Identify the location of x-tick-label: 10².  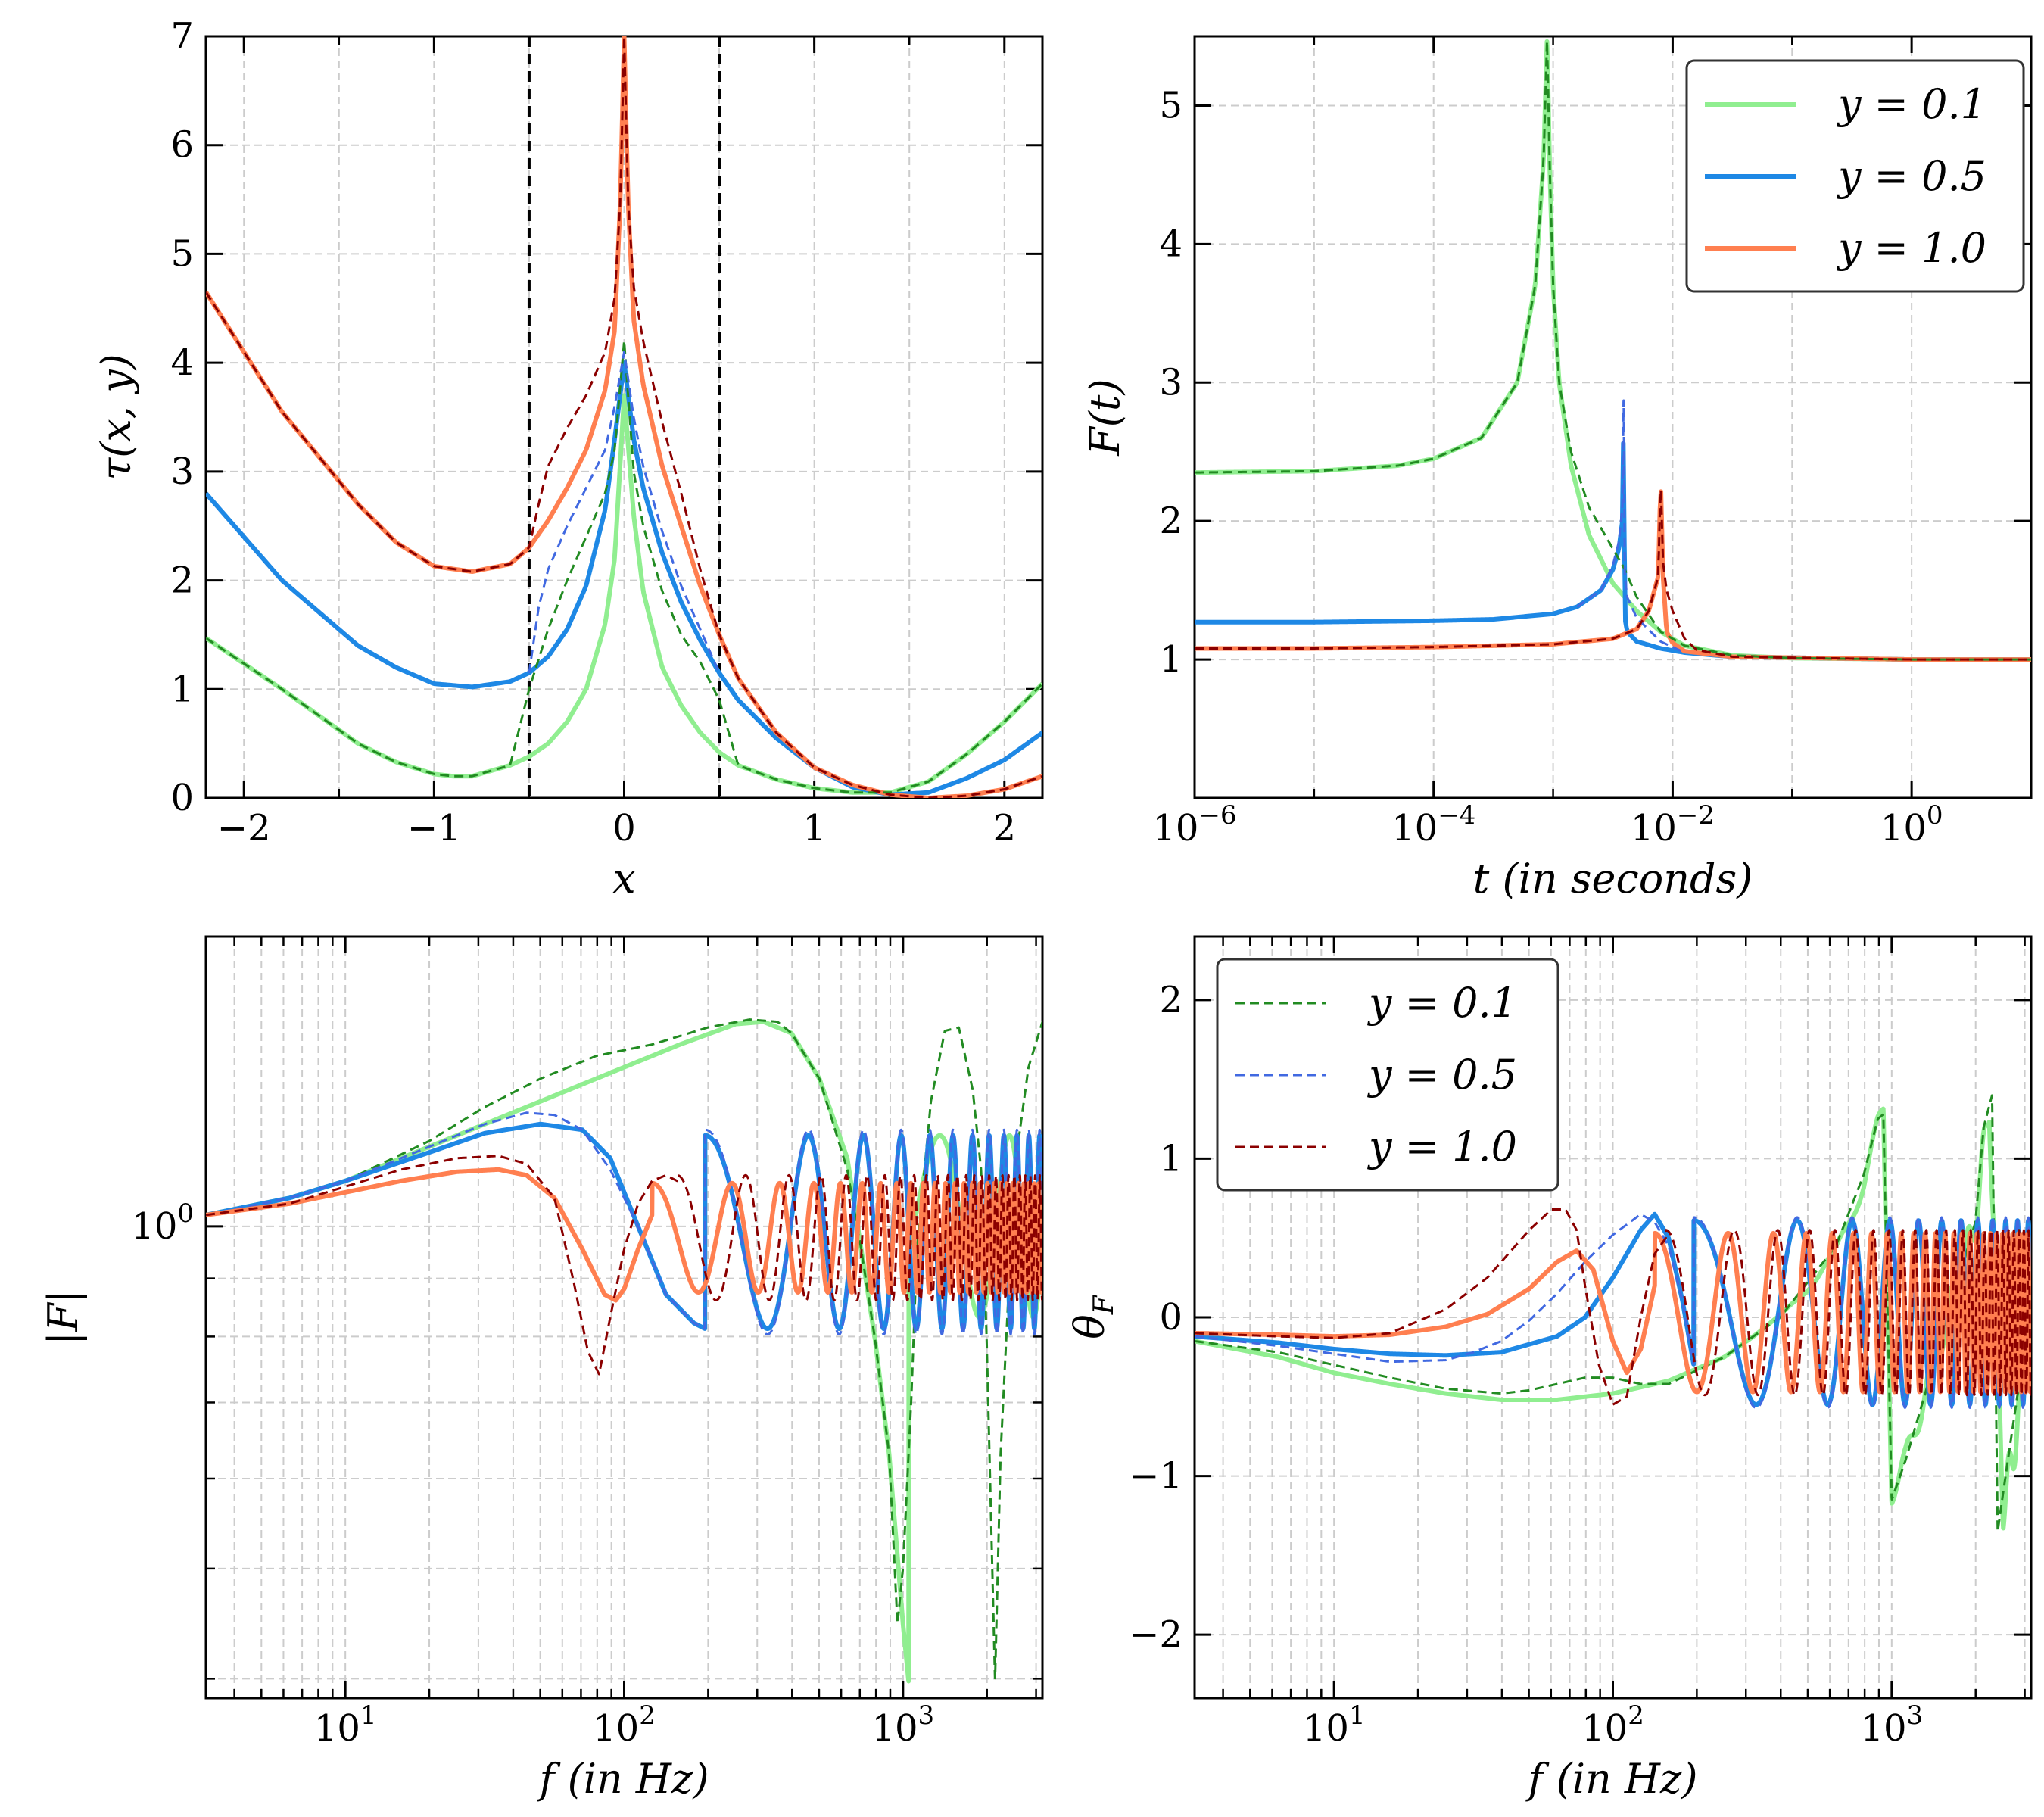
(624, 1725).